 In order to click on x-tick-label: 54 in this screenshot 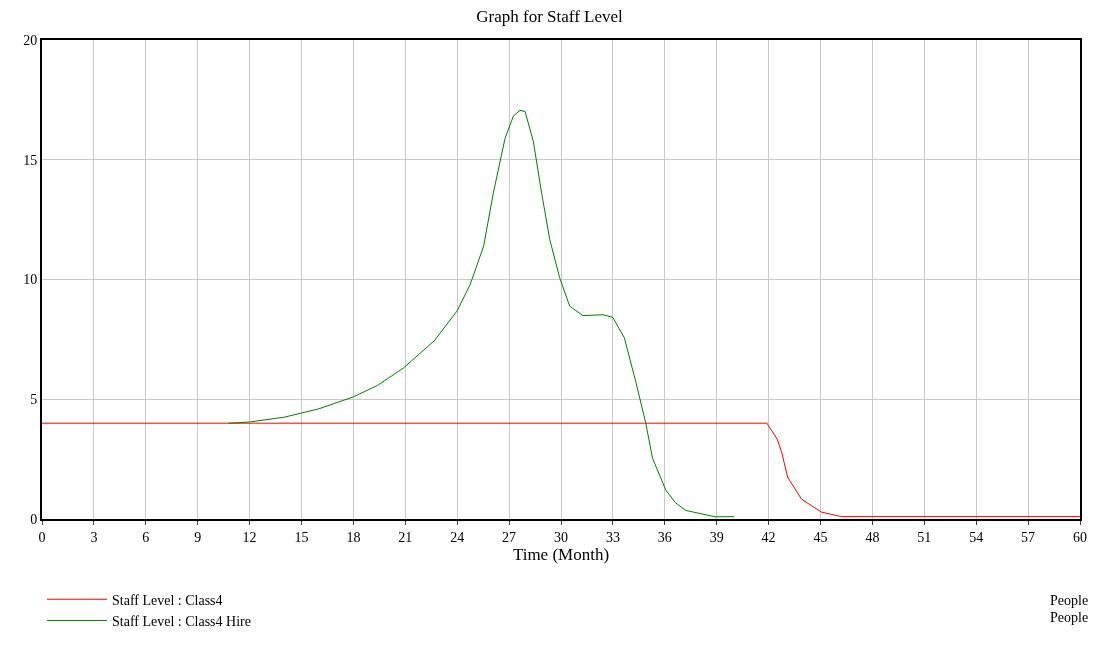, I will do `click(976, 537)`.